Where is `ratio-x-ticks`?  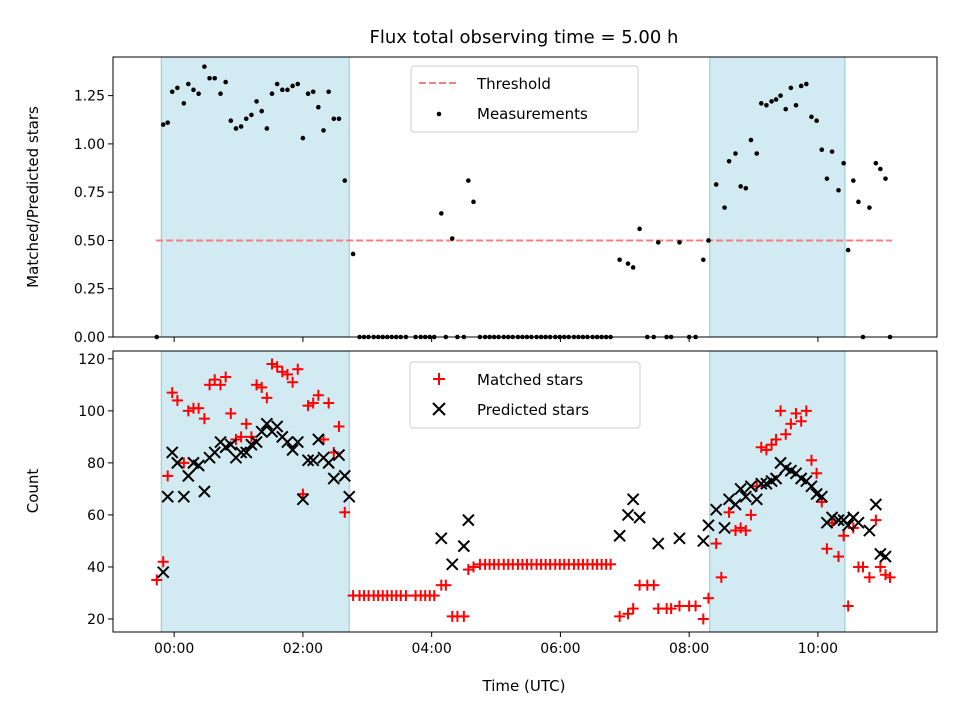 ratio-x-ticks is located at coordinates (496, 339).